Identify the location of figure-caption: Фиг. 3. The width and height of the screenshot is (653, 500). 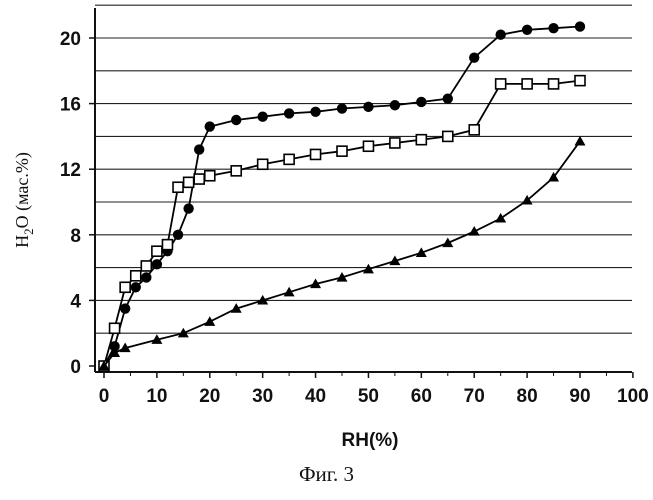
(326, 474).